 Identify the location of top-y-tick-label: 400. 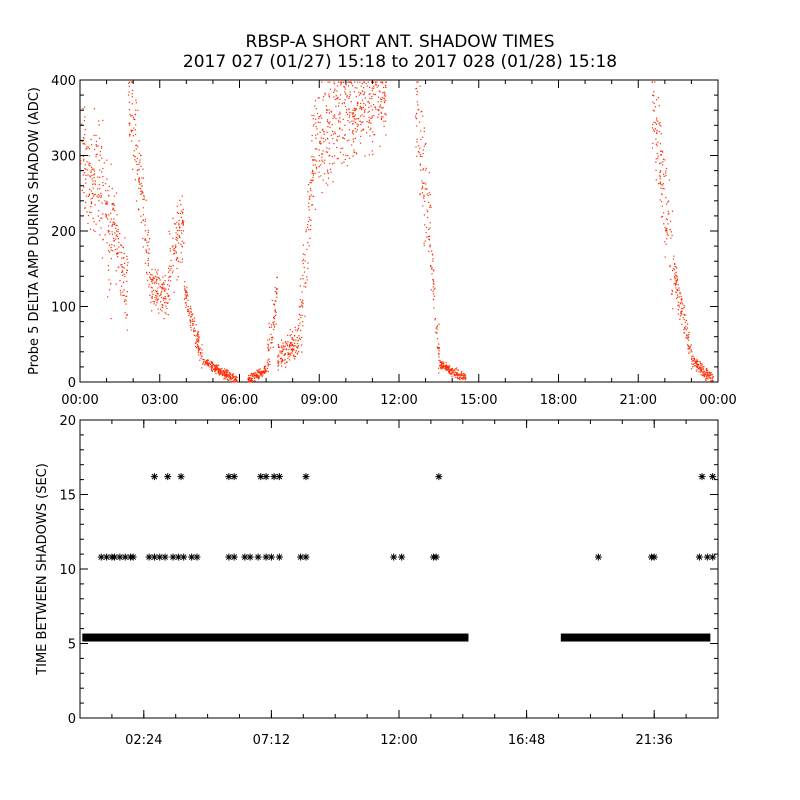
(63, 81).